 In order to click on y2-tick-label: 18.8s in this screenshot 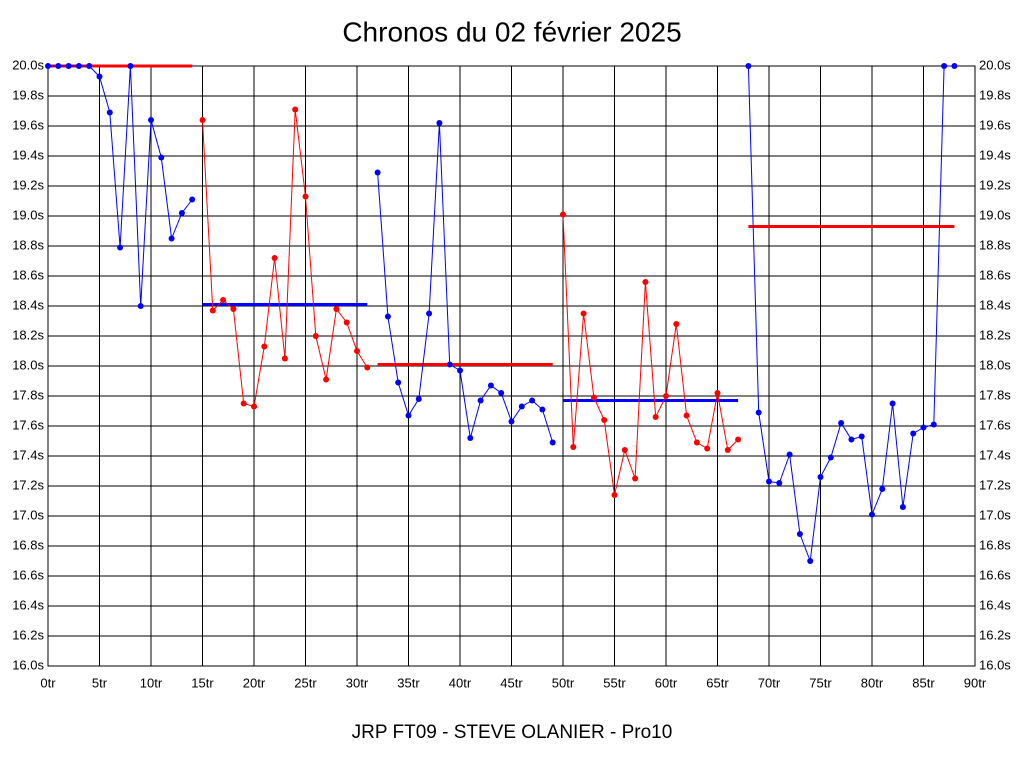, I will do `click(995, 244)`.